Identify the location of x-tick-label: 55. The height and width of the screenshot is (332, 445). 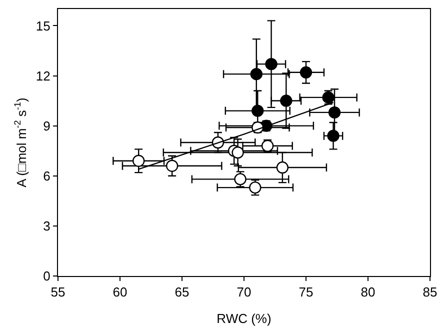
(58, 292).